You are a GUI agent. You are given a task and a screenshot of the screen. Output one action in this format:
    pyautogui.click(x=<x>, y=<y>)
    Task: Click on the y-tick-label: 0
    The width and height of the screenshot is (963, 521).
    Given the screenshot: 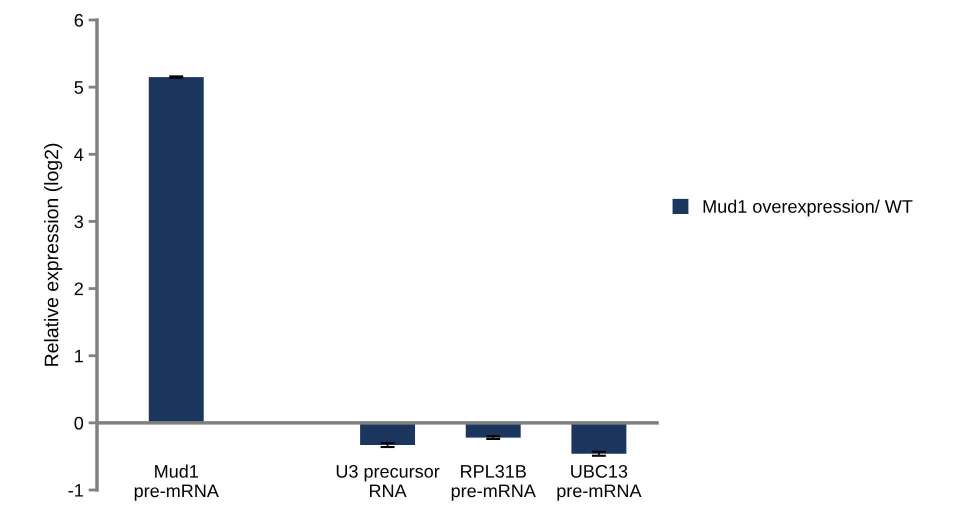 What is the action you would take?
    pyautogui.click(x=79, y=423)
    